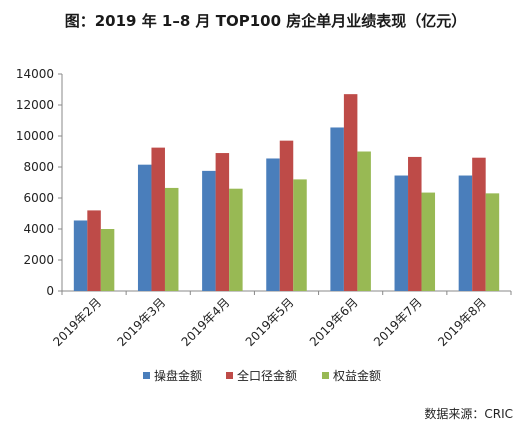  What do you see at coordinates (141, 322) in the screenshot?
I see `x-category-label: 2019年3月` at bounding box center [141, 322].